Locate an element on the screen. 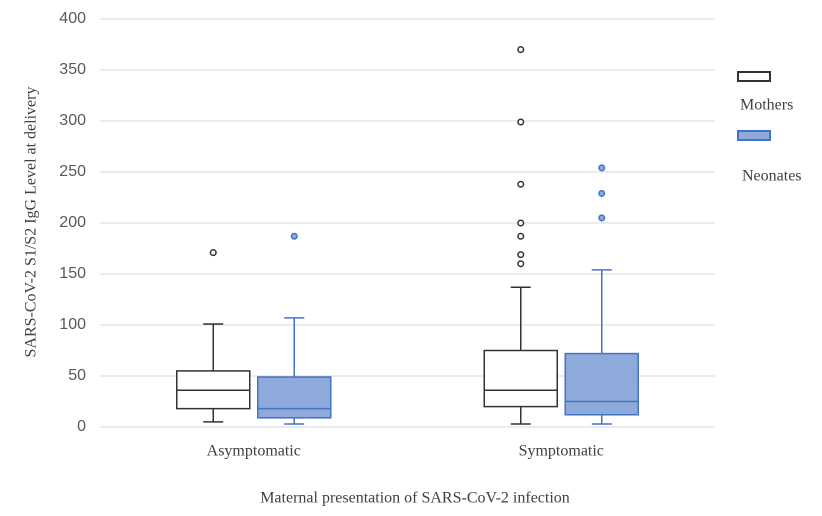 The width and height of the screenshot is (822, 516). y-tick-label: 350 is located at coordinates (72, 69).